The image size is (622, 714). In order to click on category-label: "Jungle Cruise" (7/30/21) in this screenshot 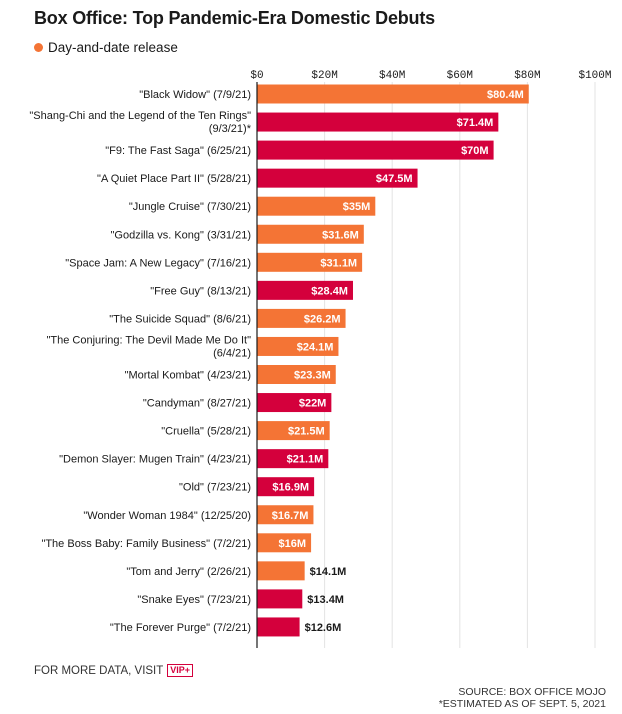, I will do `click(190, 207)`.